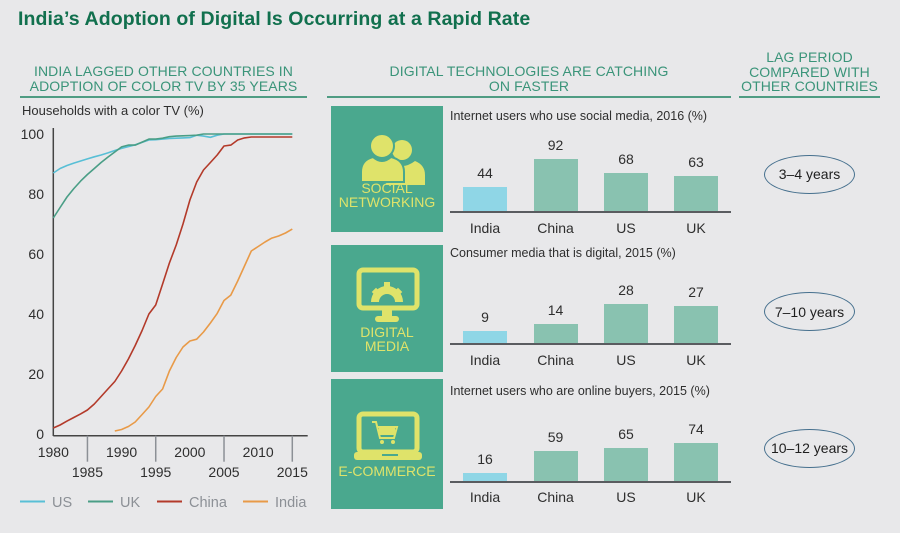 This screenshot has width=900, height=533. I want to click on legend-label: US, so click(62, 503).